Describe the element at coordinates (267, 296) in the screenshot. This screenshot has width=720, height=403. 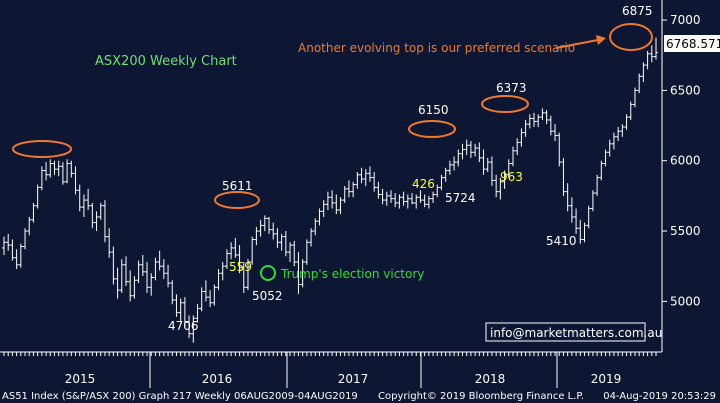
I see `trough-label-election: 5052` at that location.